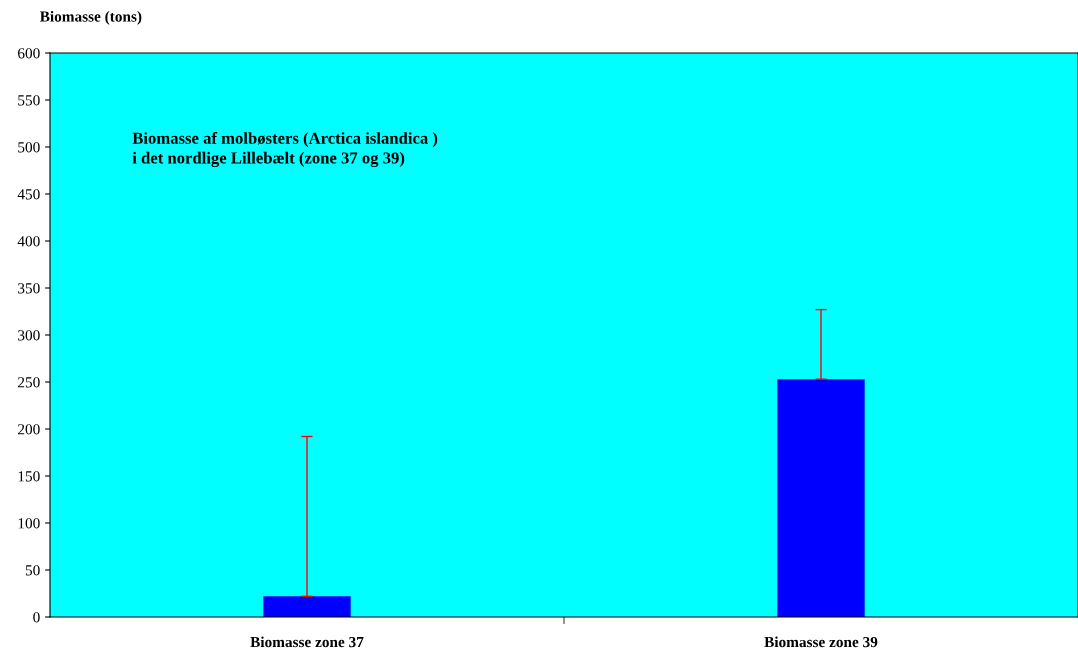  What do you see at coordinates (285, 149) in the screenshot?
I see `annotation: Biomasse af molbøsters (Arctica islandica ) i det nordlige Lillebælt (zone 37 og 39)` at bounding box center [285, 149].